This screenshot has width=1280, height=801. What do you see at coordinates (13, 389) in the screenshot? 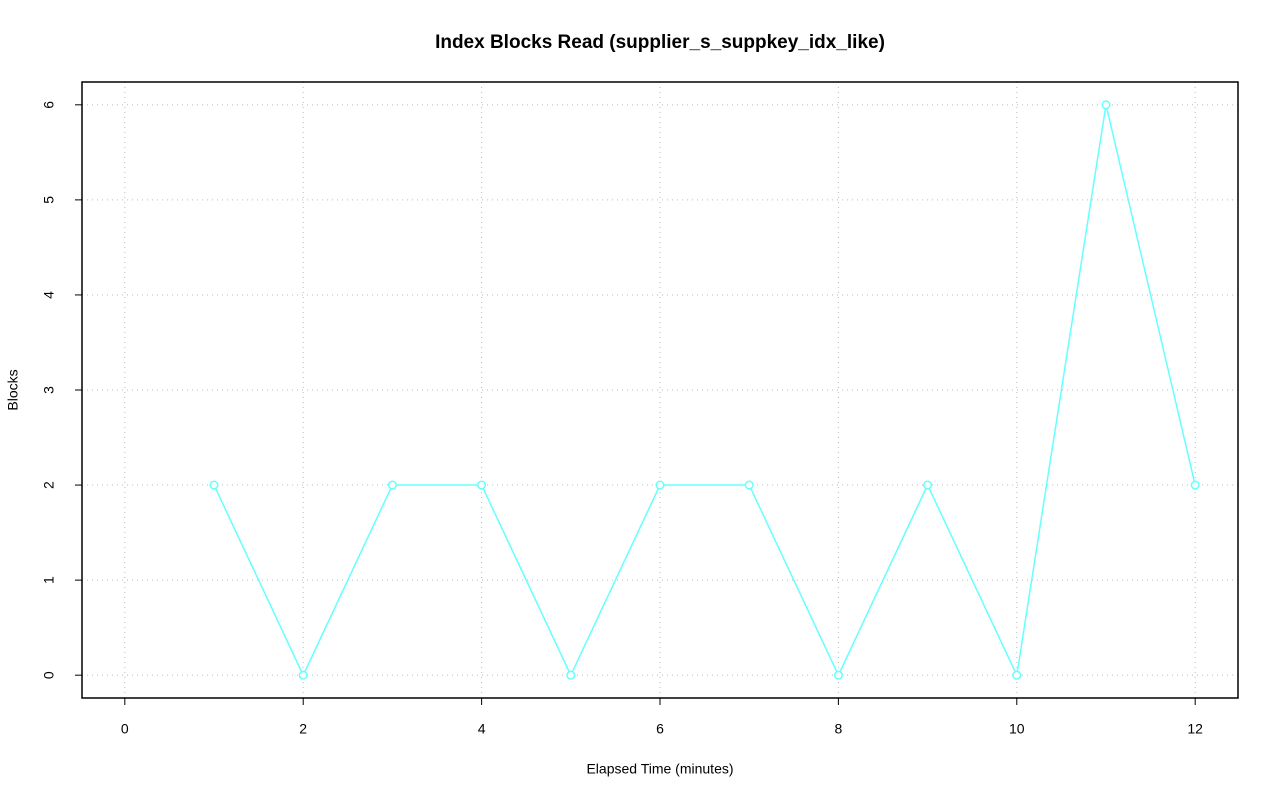
I see `y-axis-label: Blocks` at bounding box center [13, 389].